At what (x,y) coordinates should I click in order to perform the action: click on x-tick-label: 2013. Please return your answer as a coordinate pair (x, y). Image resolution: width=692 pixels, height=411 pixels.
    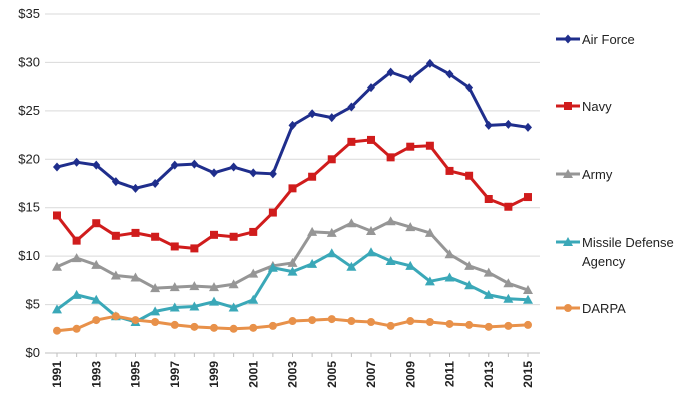
    Looking at the image, I should click on (489, 374).